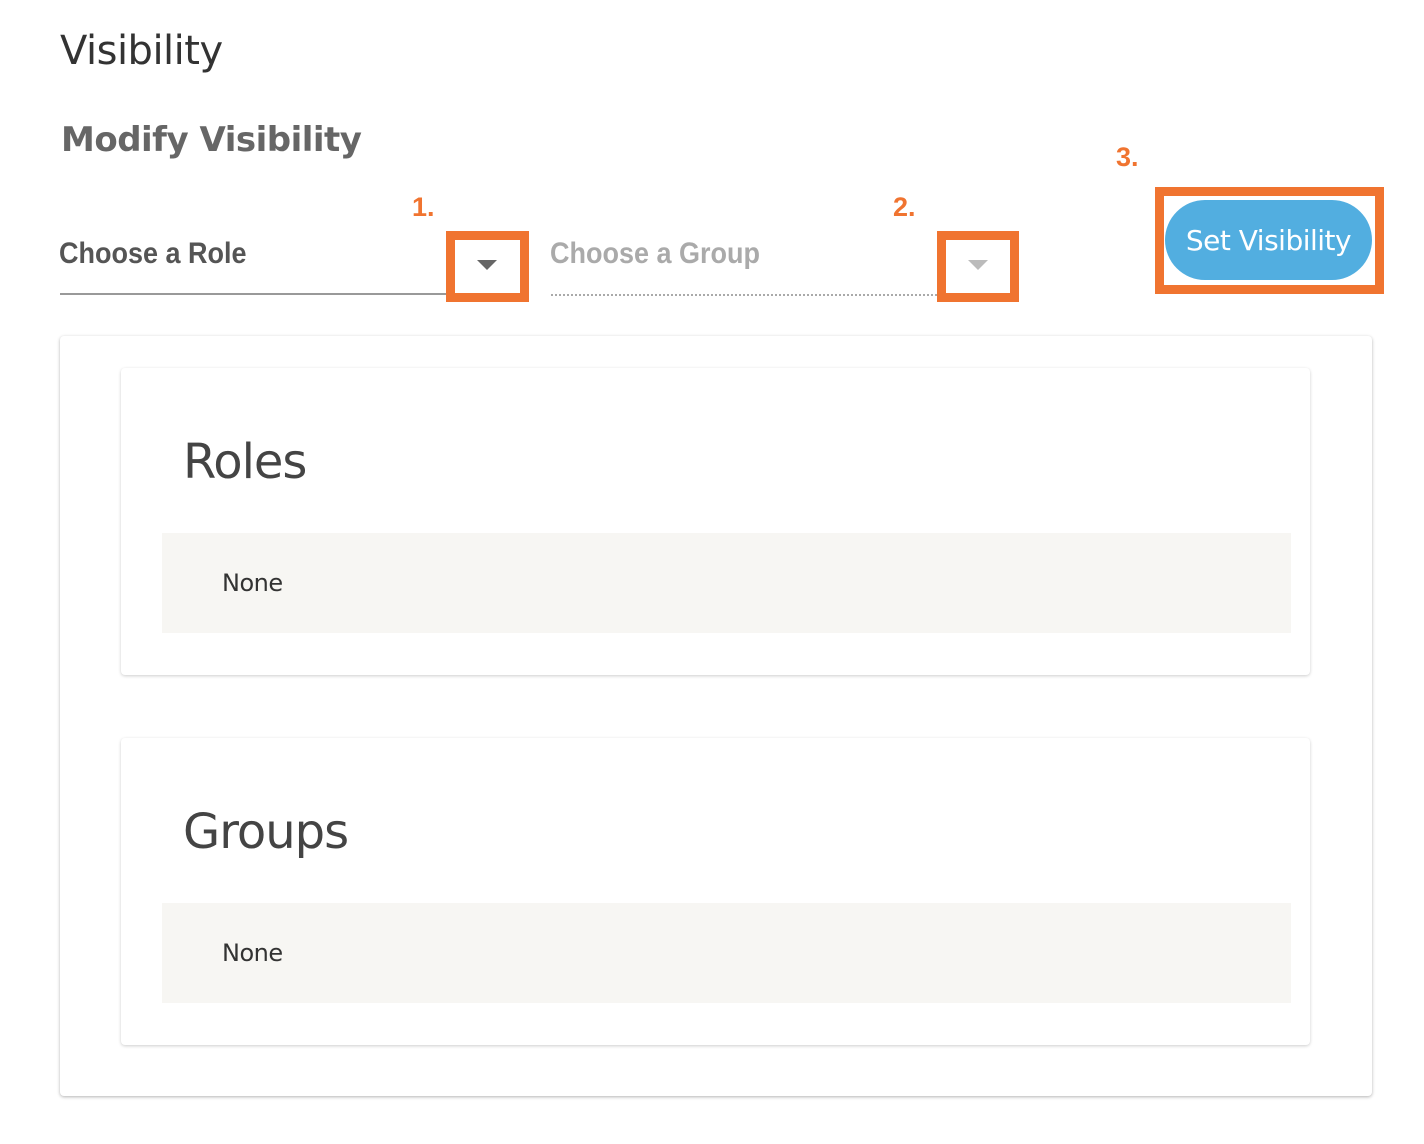 The image size is (1424, 1144). What do you see at coordinates (423, 207) in the screenshot?
I see `annotation-step-1: 1.` at bounding box center [423, 207].